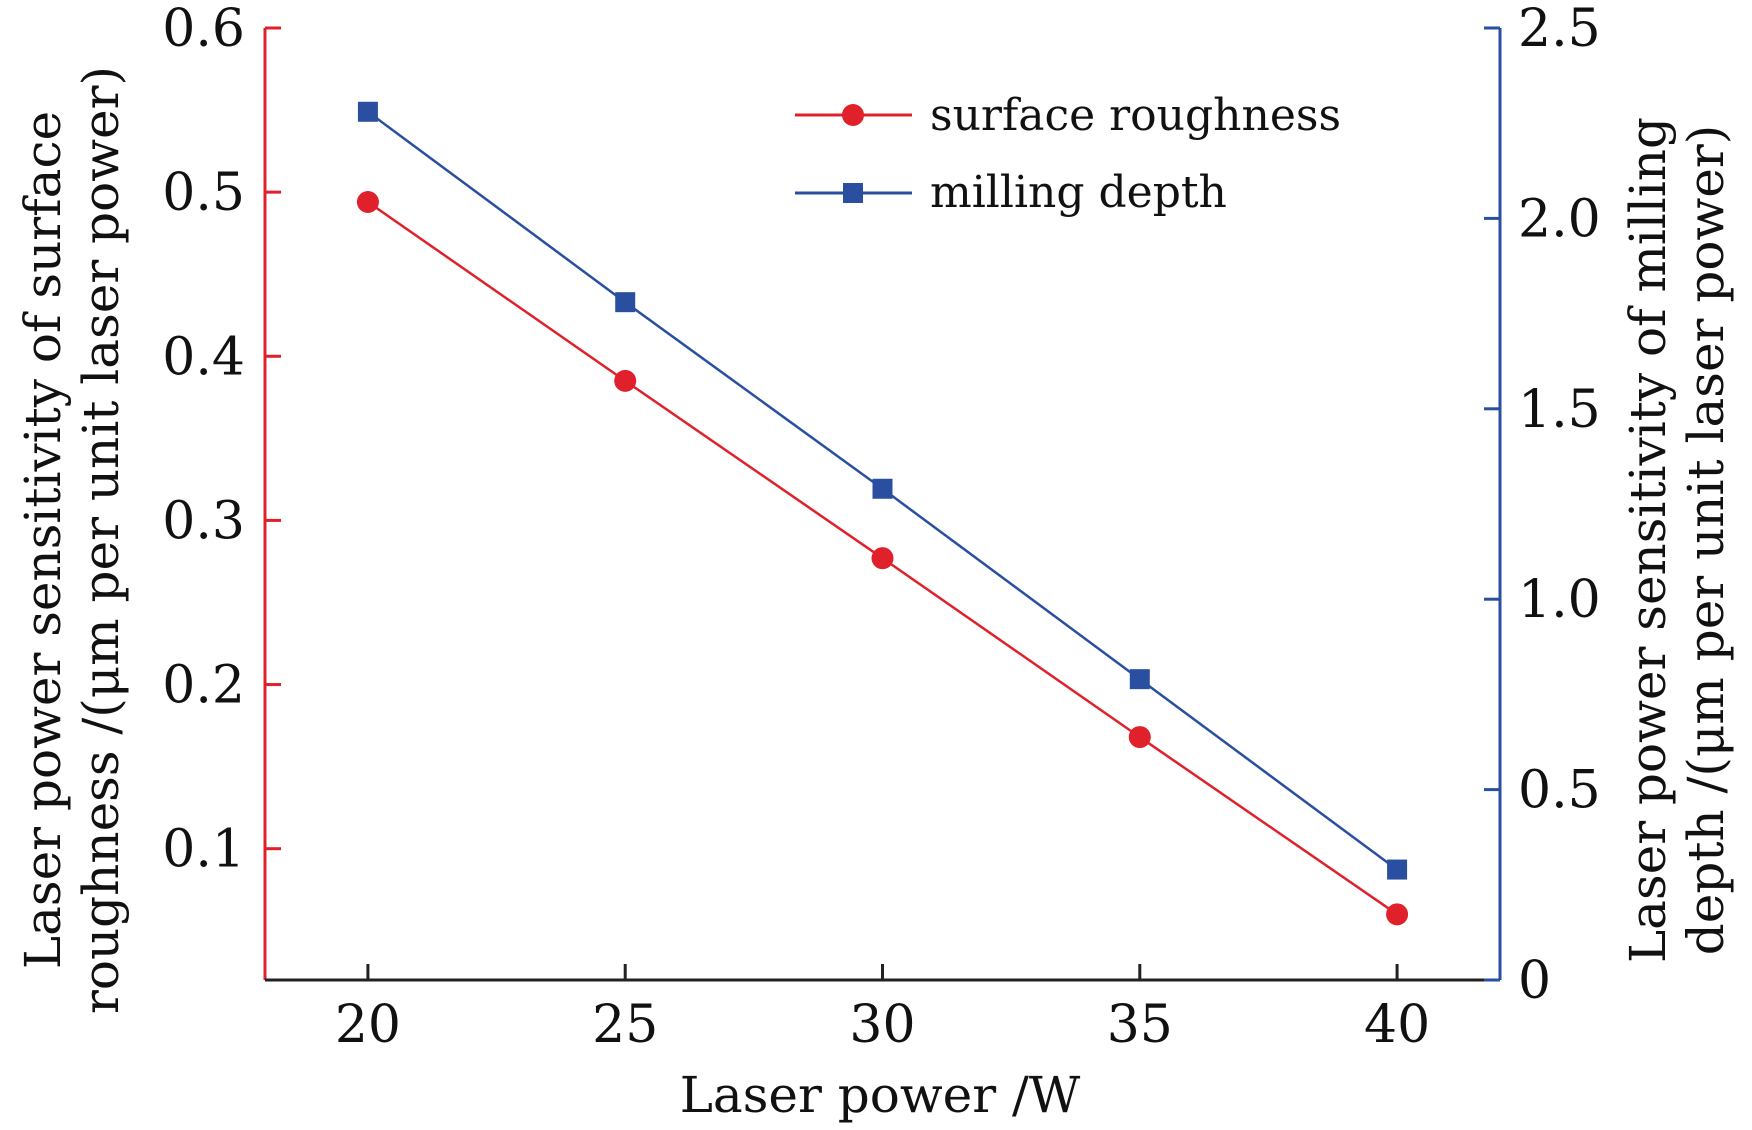  Describe the element at coordinates (1559, 219) in the screenshot. I see `right-tick-label: 2.0` at that location.